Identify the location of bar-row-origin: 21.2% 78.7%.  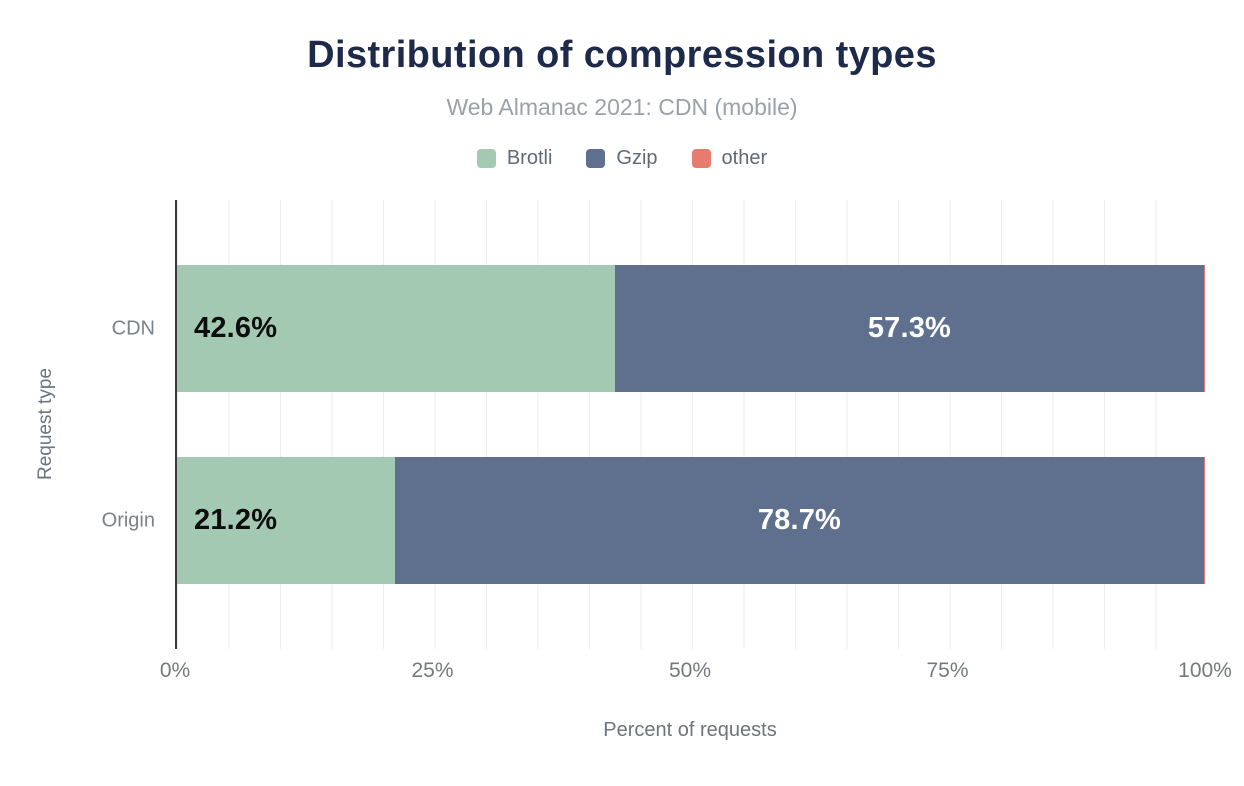
(691, 520).